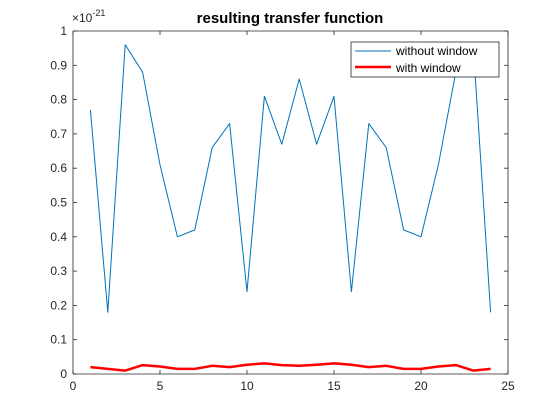  I want to click on legend-label-with-window: with window, so click(428, 68).